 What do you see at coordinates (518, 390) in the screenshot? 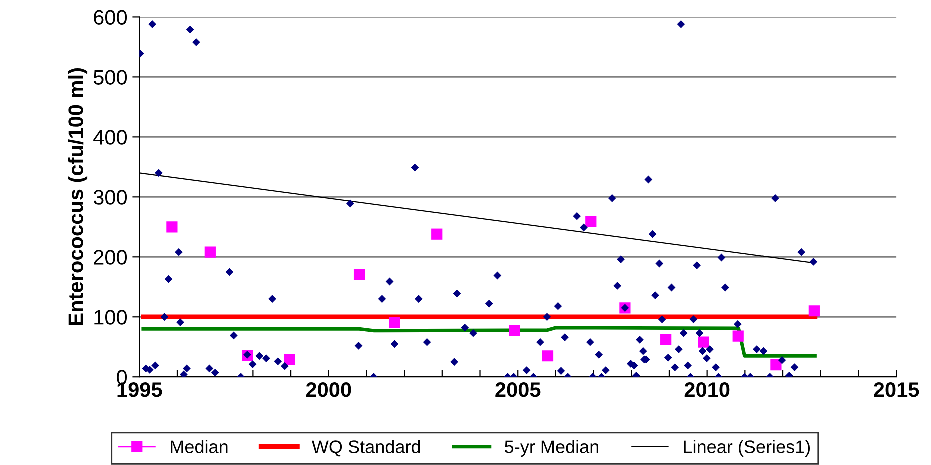
I see `x-tick-label: 2005` at bounding box center [518, 390].